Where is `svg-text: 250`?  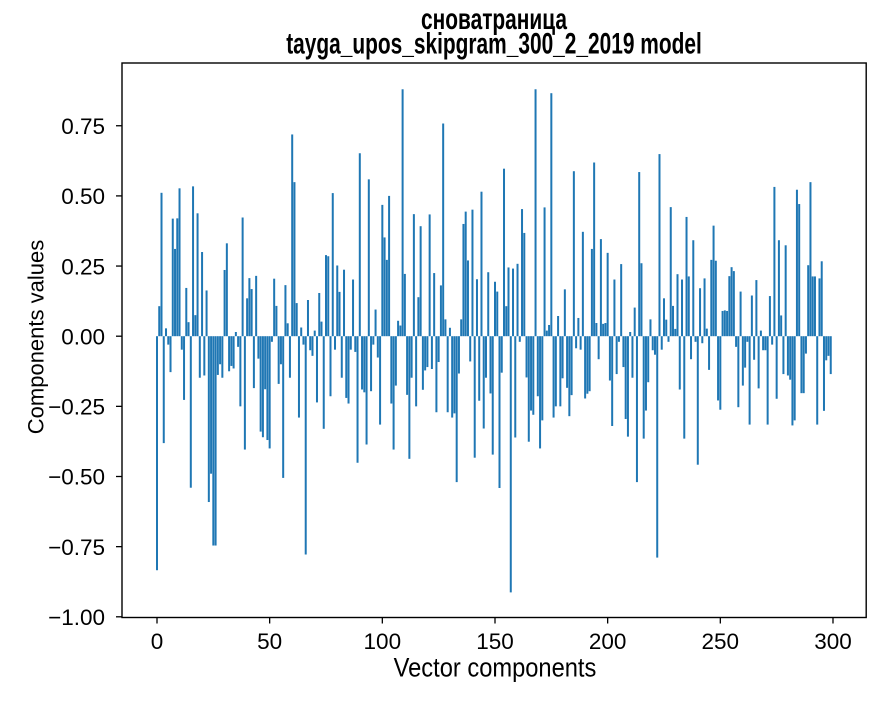
svg-text: 250 is located at coordinates (721, 641).